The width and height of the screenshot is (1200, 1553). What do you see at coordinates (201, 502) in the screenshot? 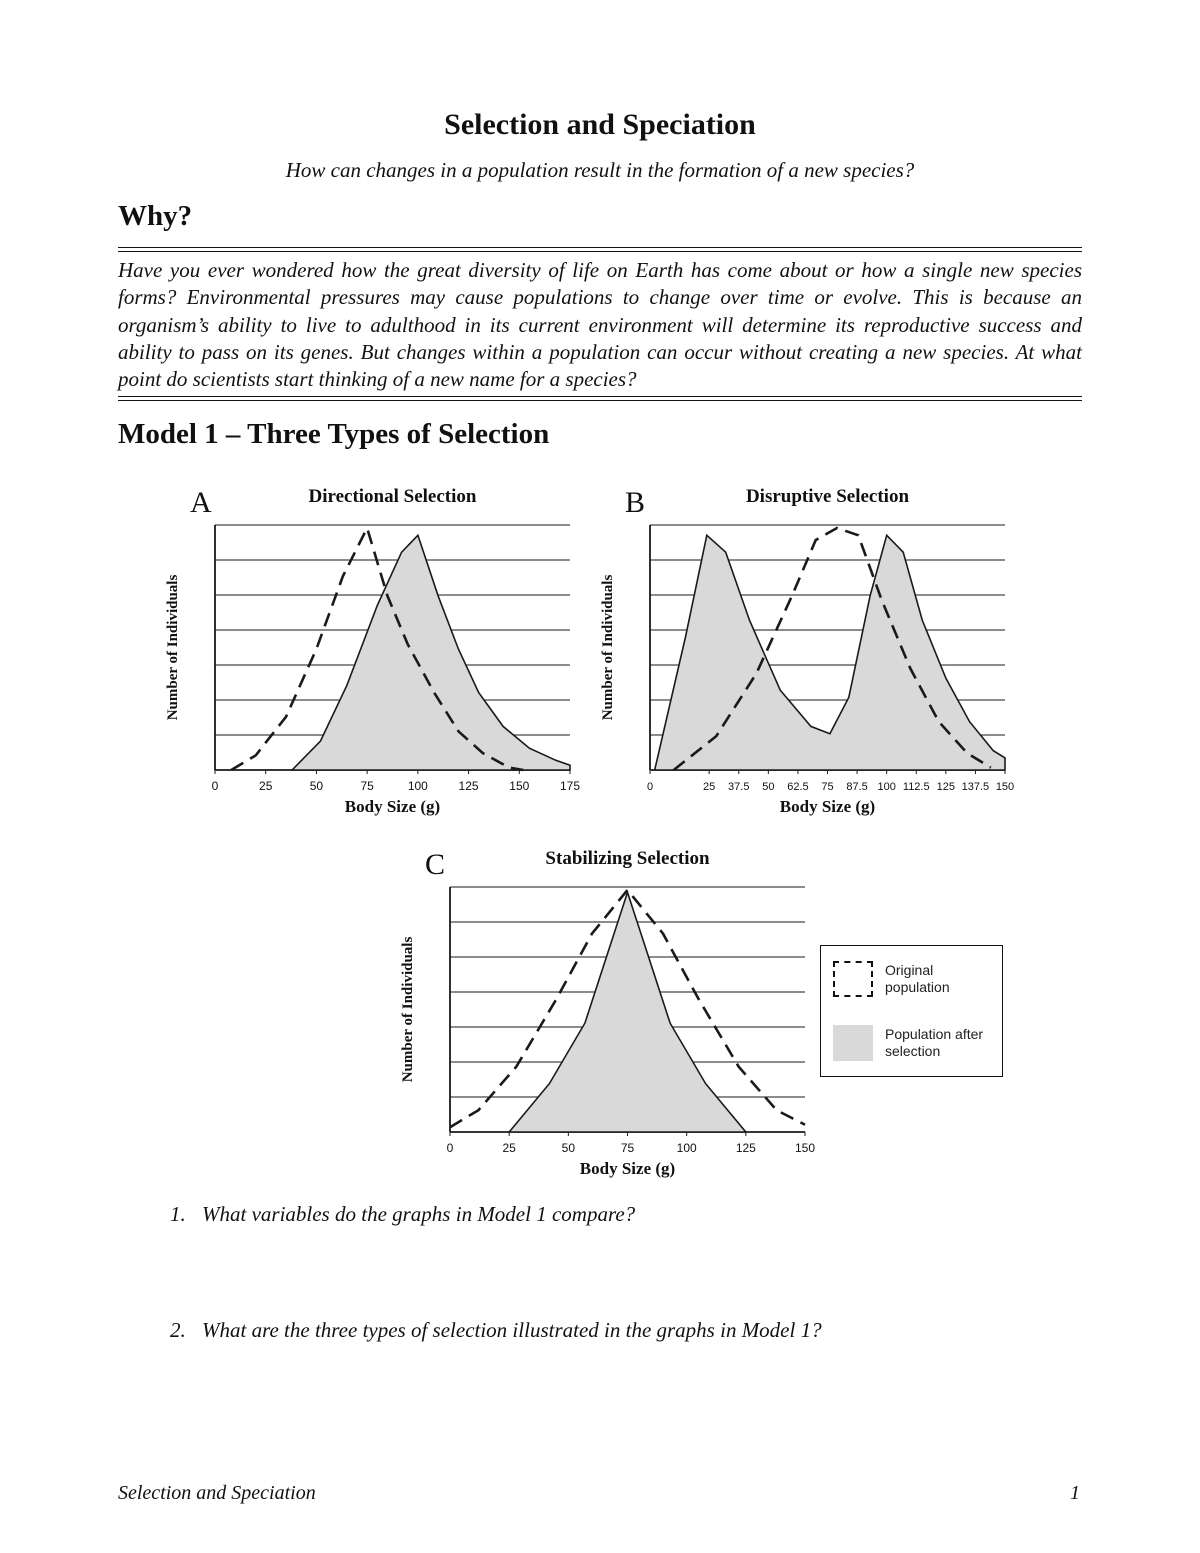
I see `svg-text: A` at bounding box center [201, 502].